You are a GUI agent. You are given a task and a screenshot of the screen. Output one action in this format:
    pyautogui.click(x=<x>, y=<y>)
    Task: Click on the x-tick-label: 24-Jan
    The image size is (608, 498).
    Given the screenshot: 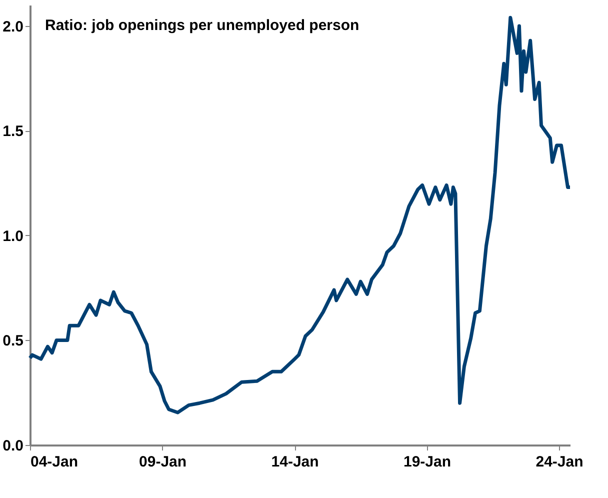 What is the action you would take?
    pyautogui.click(x=560, y=462)
    